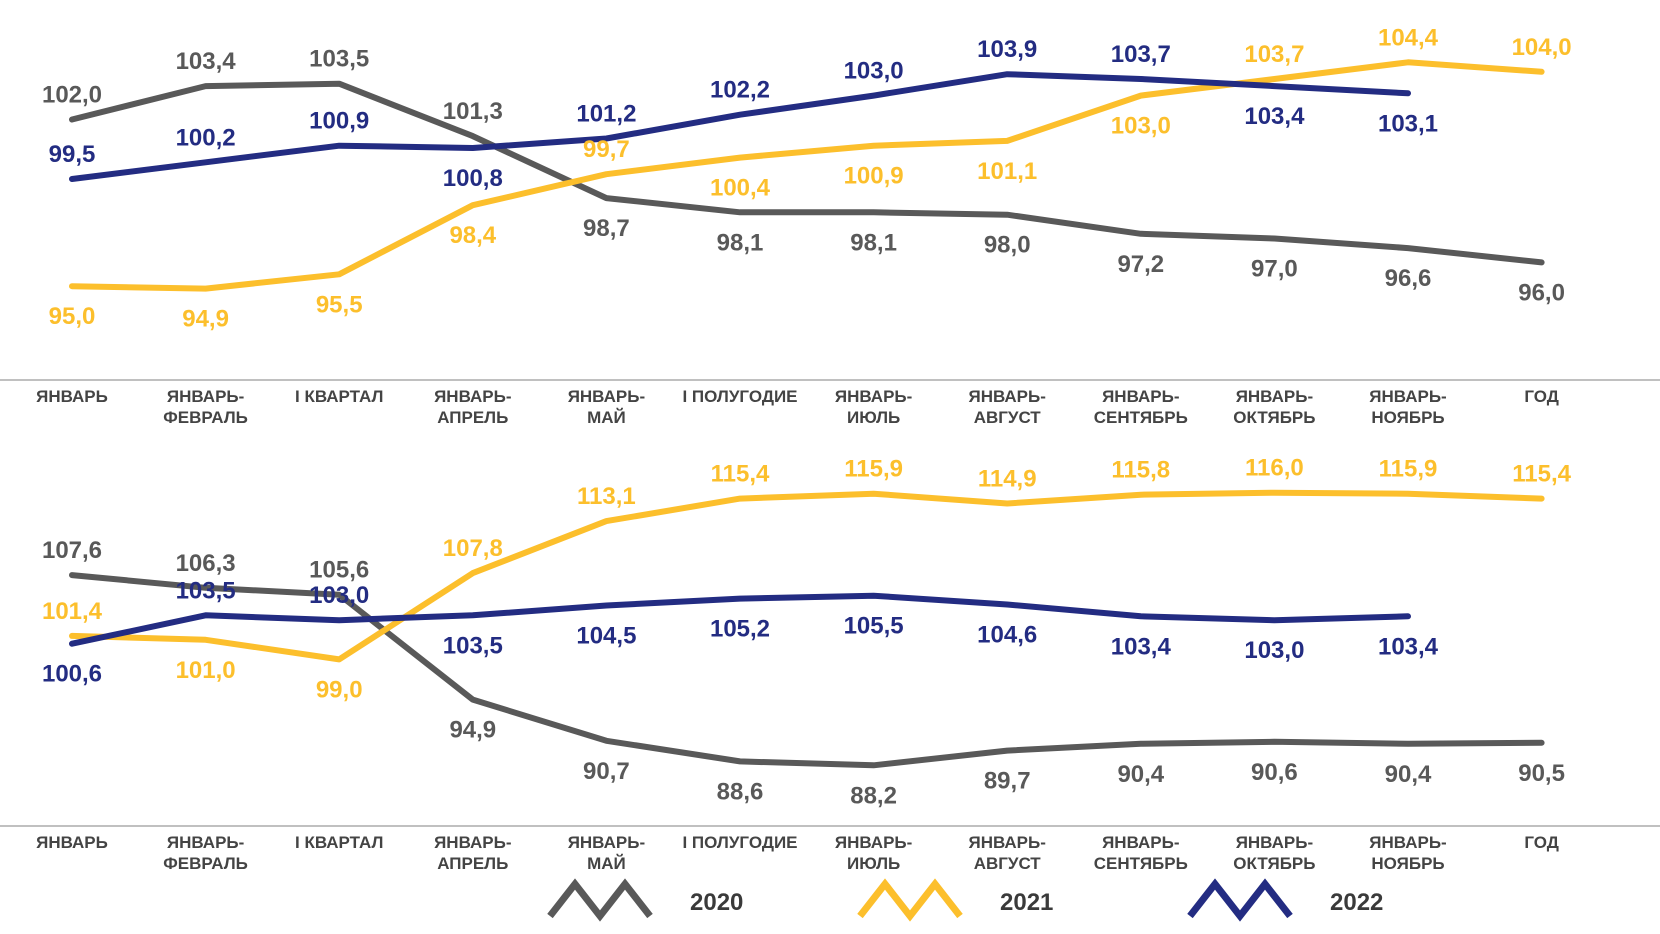  Describe the element at coordinates (206, 61) in the screenshot. I see `data-label-2020: 103,4` at that location.